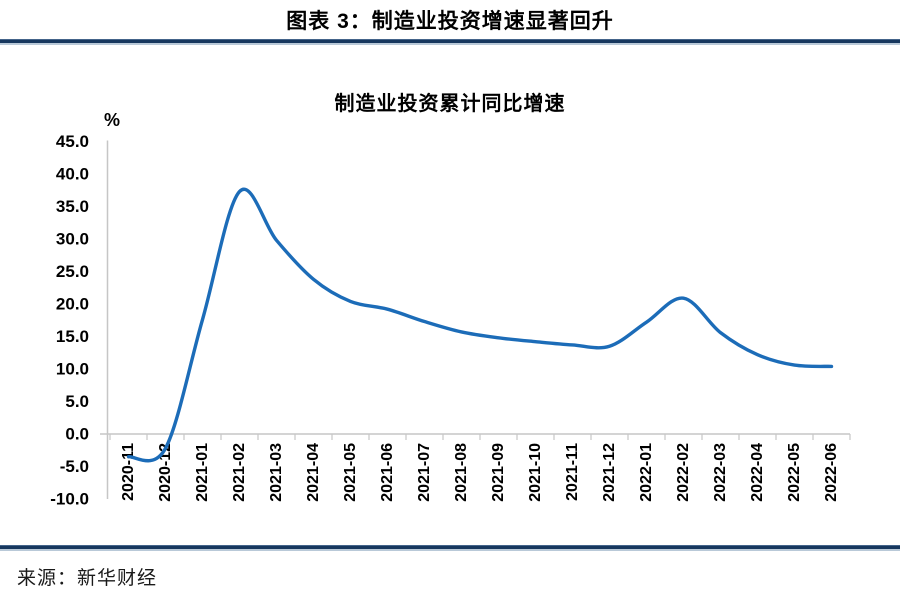 The height and width of the screenshot is (600, 900). What do you see at coordinates (72, 271) in the screenshot?
I see `y-tick-label: 25.0` at bounding box center [72, 271].